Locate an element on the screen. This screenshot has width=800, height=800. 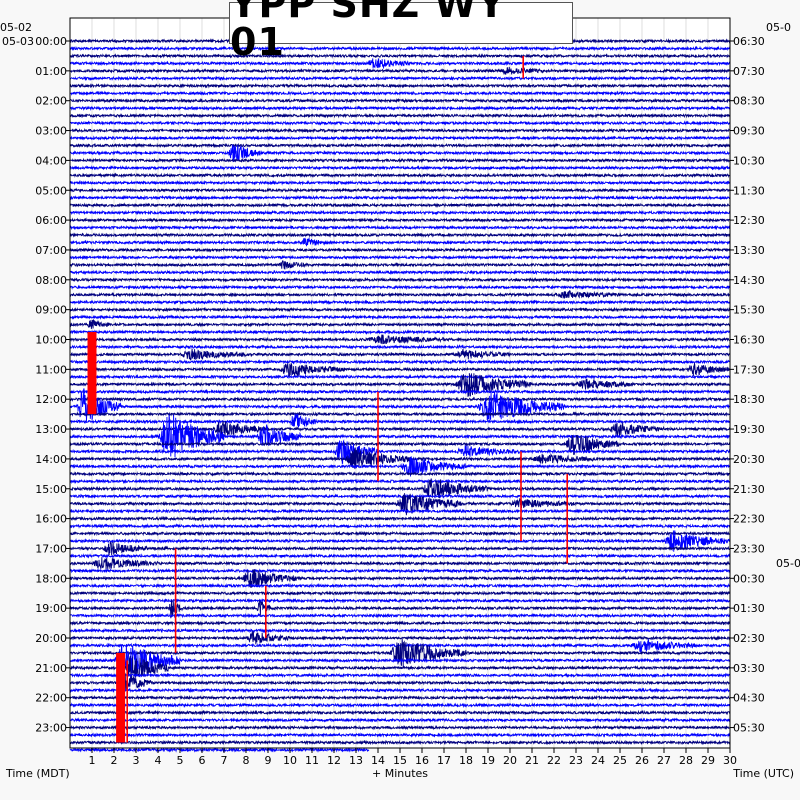
right-hour-label: 10:30 is located at coordinates (749, 160).